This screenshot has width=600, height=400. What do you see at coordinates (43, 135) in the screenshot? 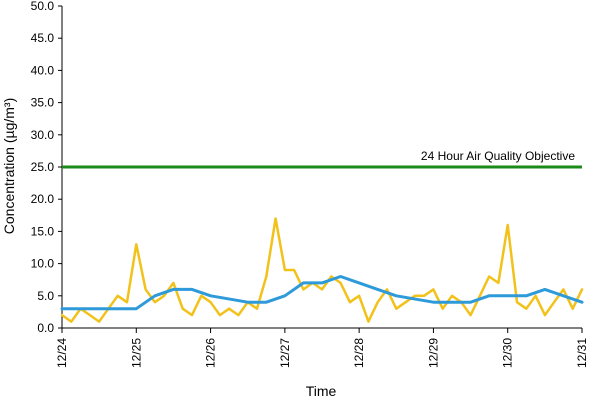
I see `y-tick-label: 30.0` at bounding box center [43, 135].